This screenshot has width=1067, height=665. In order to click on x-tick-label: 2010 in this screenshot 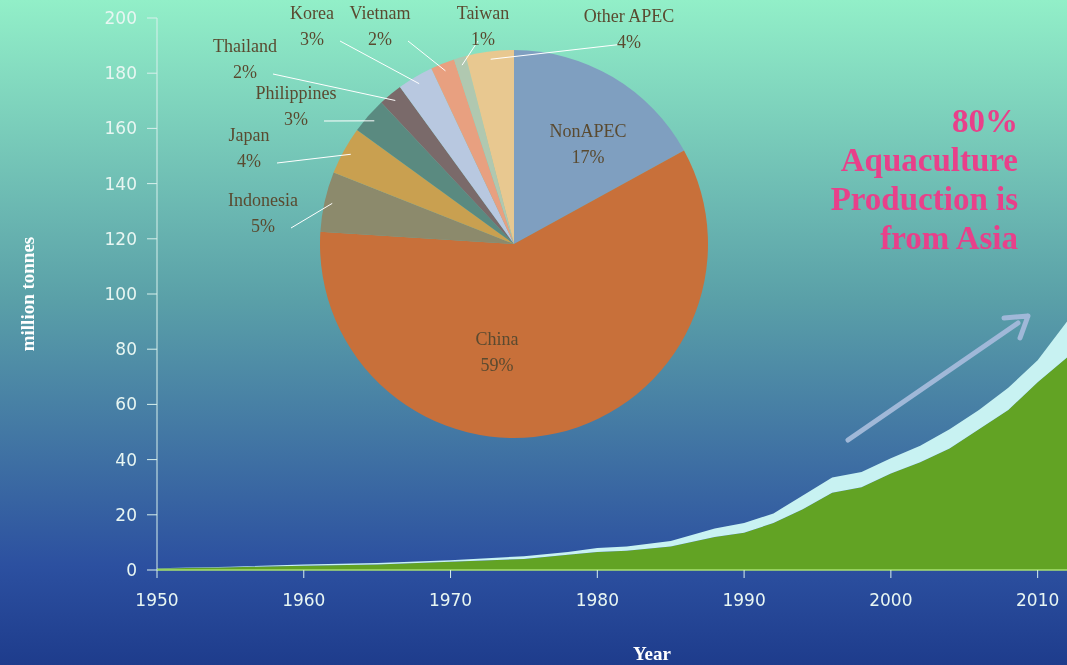, I will do `click(1038, 600)`.